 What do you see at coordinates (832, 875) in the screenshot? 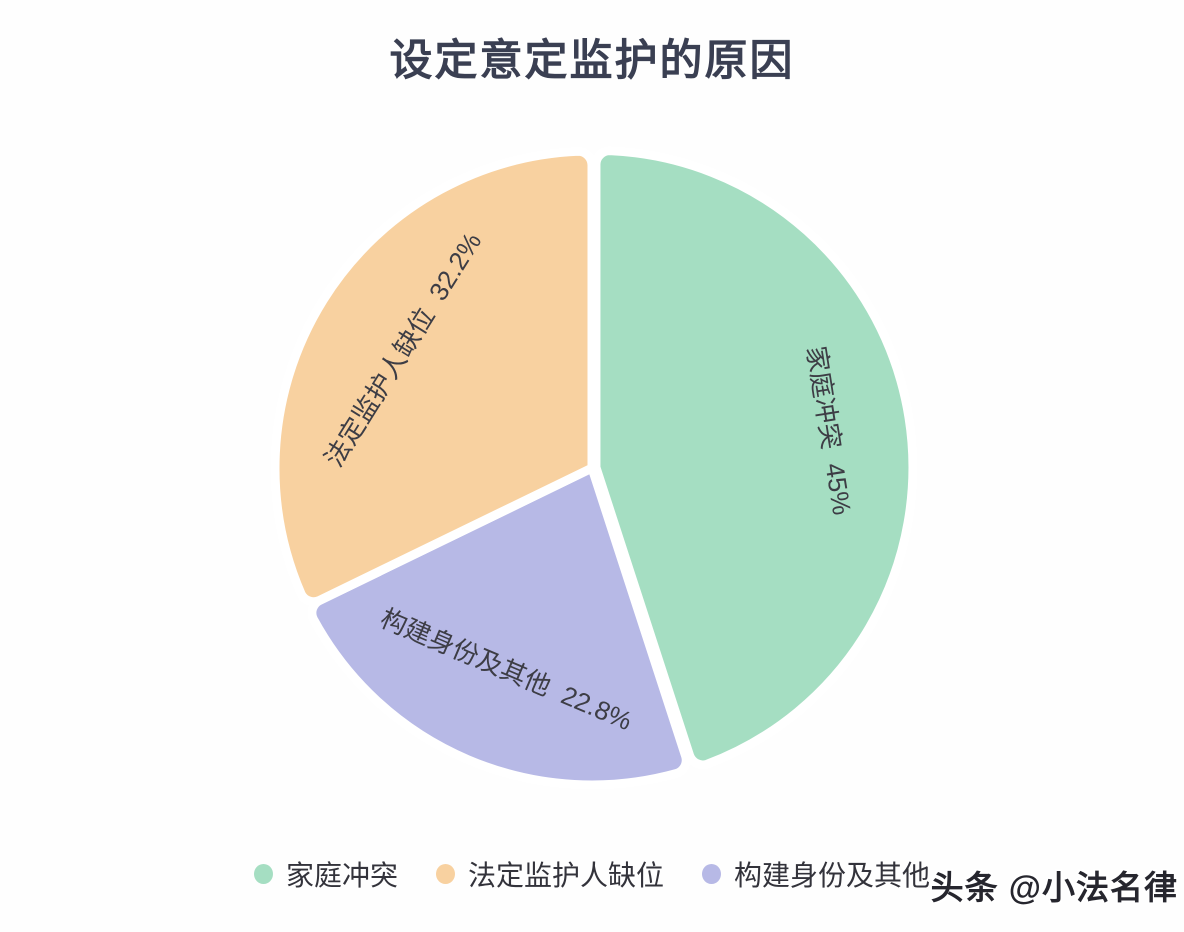
I see `legend-label: 构建身份及其他` at bounding box center [832, 875].